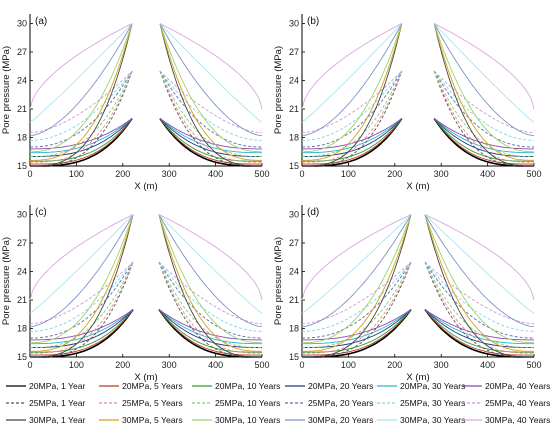  What do you see at coordinates (487, 174) in the screenshot?
I see `x-tick-label: 400` at bounding box center [487, 174].